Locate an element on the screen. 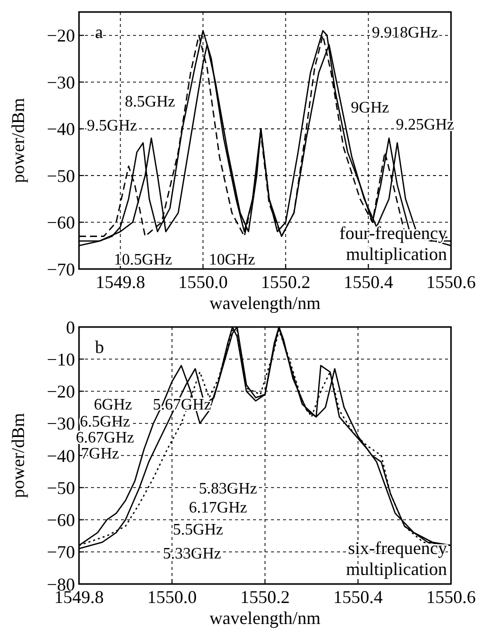 This screenshot has width=487, height=639. y-tick-label: 0 is located at coordinates (70, 327).